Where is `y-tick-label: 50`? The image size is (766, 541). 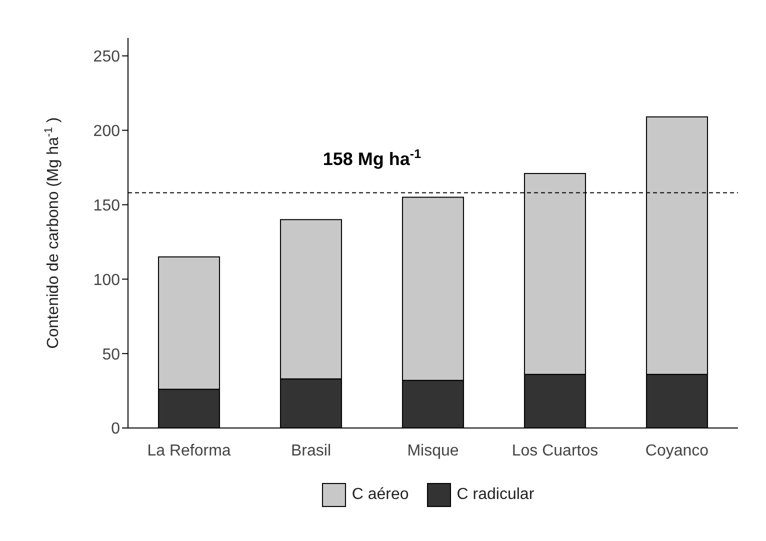 y-tick-label: 50 is located at coordinates (111, 355).